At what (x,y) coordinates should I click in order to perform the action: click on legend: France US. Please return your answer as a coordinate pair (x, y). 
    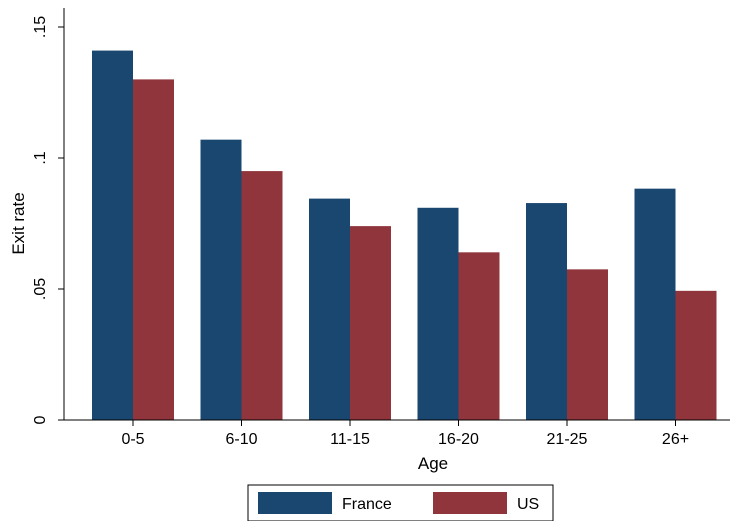
    Looking at the image, I should click on (400, 502).